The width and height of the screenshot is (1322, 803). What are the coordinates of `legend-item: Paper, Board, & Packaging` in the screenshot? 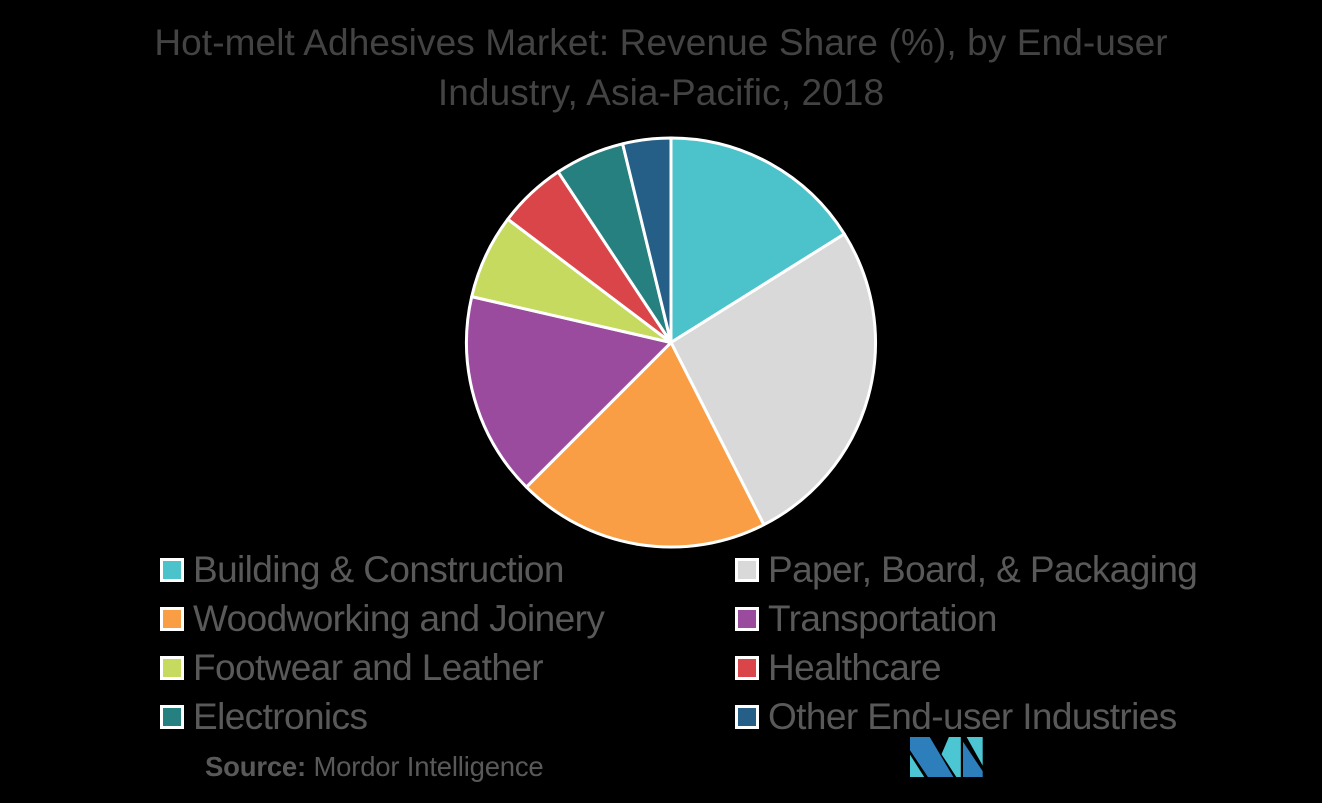 It's located at (966, 570).